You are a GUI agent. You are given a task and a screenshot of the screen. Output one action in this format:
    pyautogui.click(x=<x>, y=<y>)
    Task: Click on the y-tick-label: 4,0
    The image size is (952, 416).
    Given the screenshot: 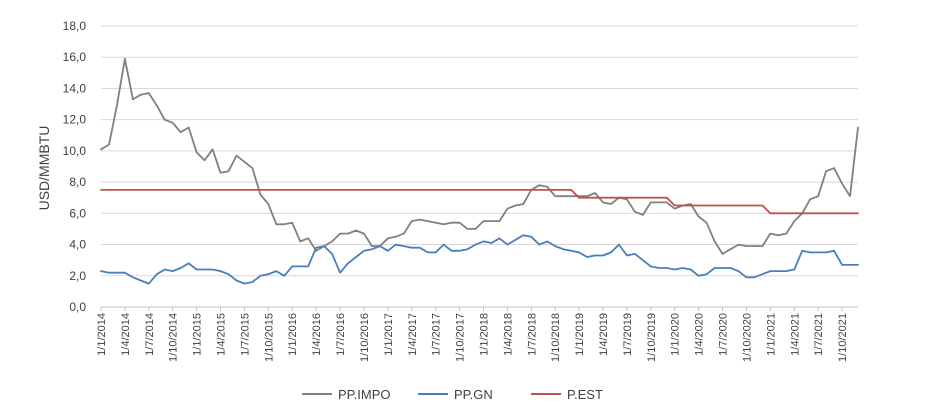 What is the action you would take?
    pyautogui.click(x=77, y=245)
    